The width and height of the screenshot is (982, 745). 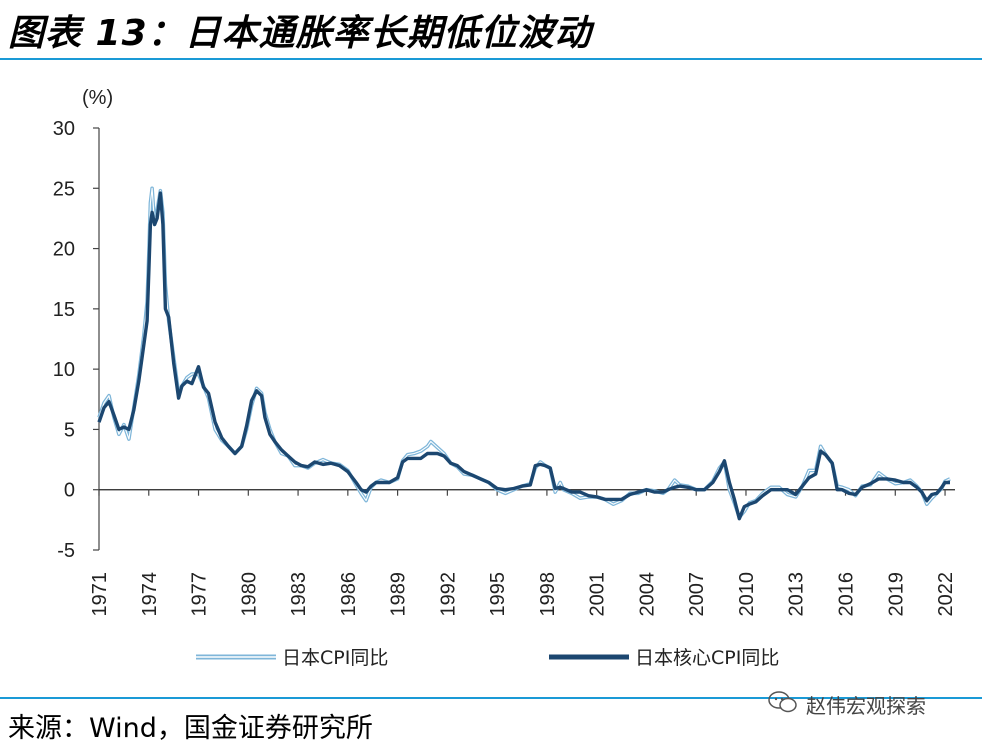 I want to click on y-axis: 30 25 20 15 10 5 0 -5, so click(x=76, y=340).